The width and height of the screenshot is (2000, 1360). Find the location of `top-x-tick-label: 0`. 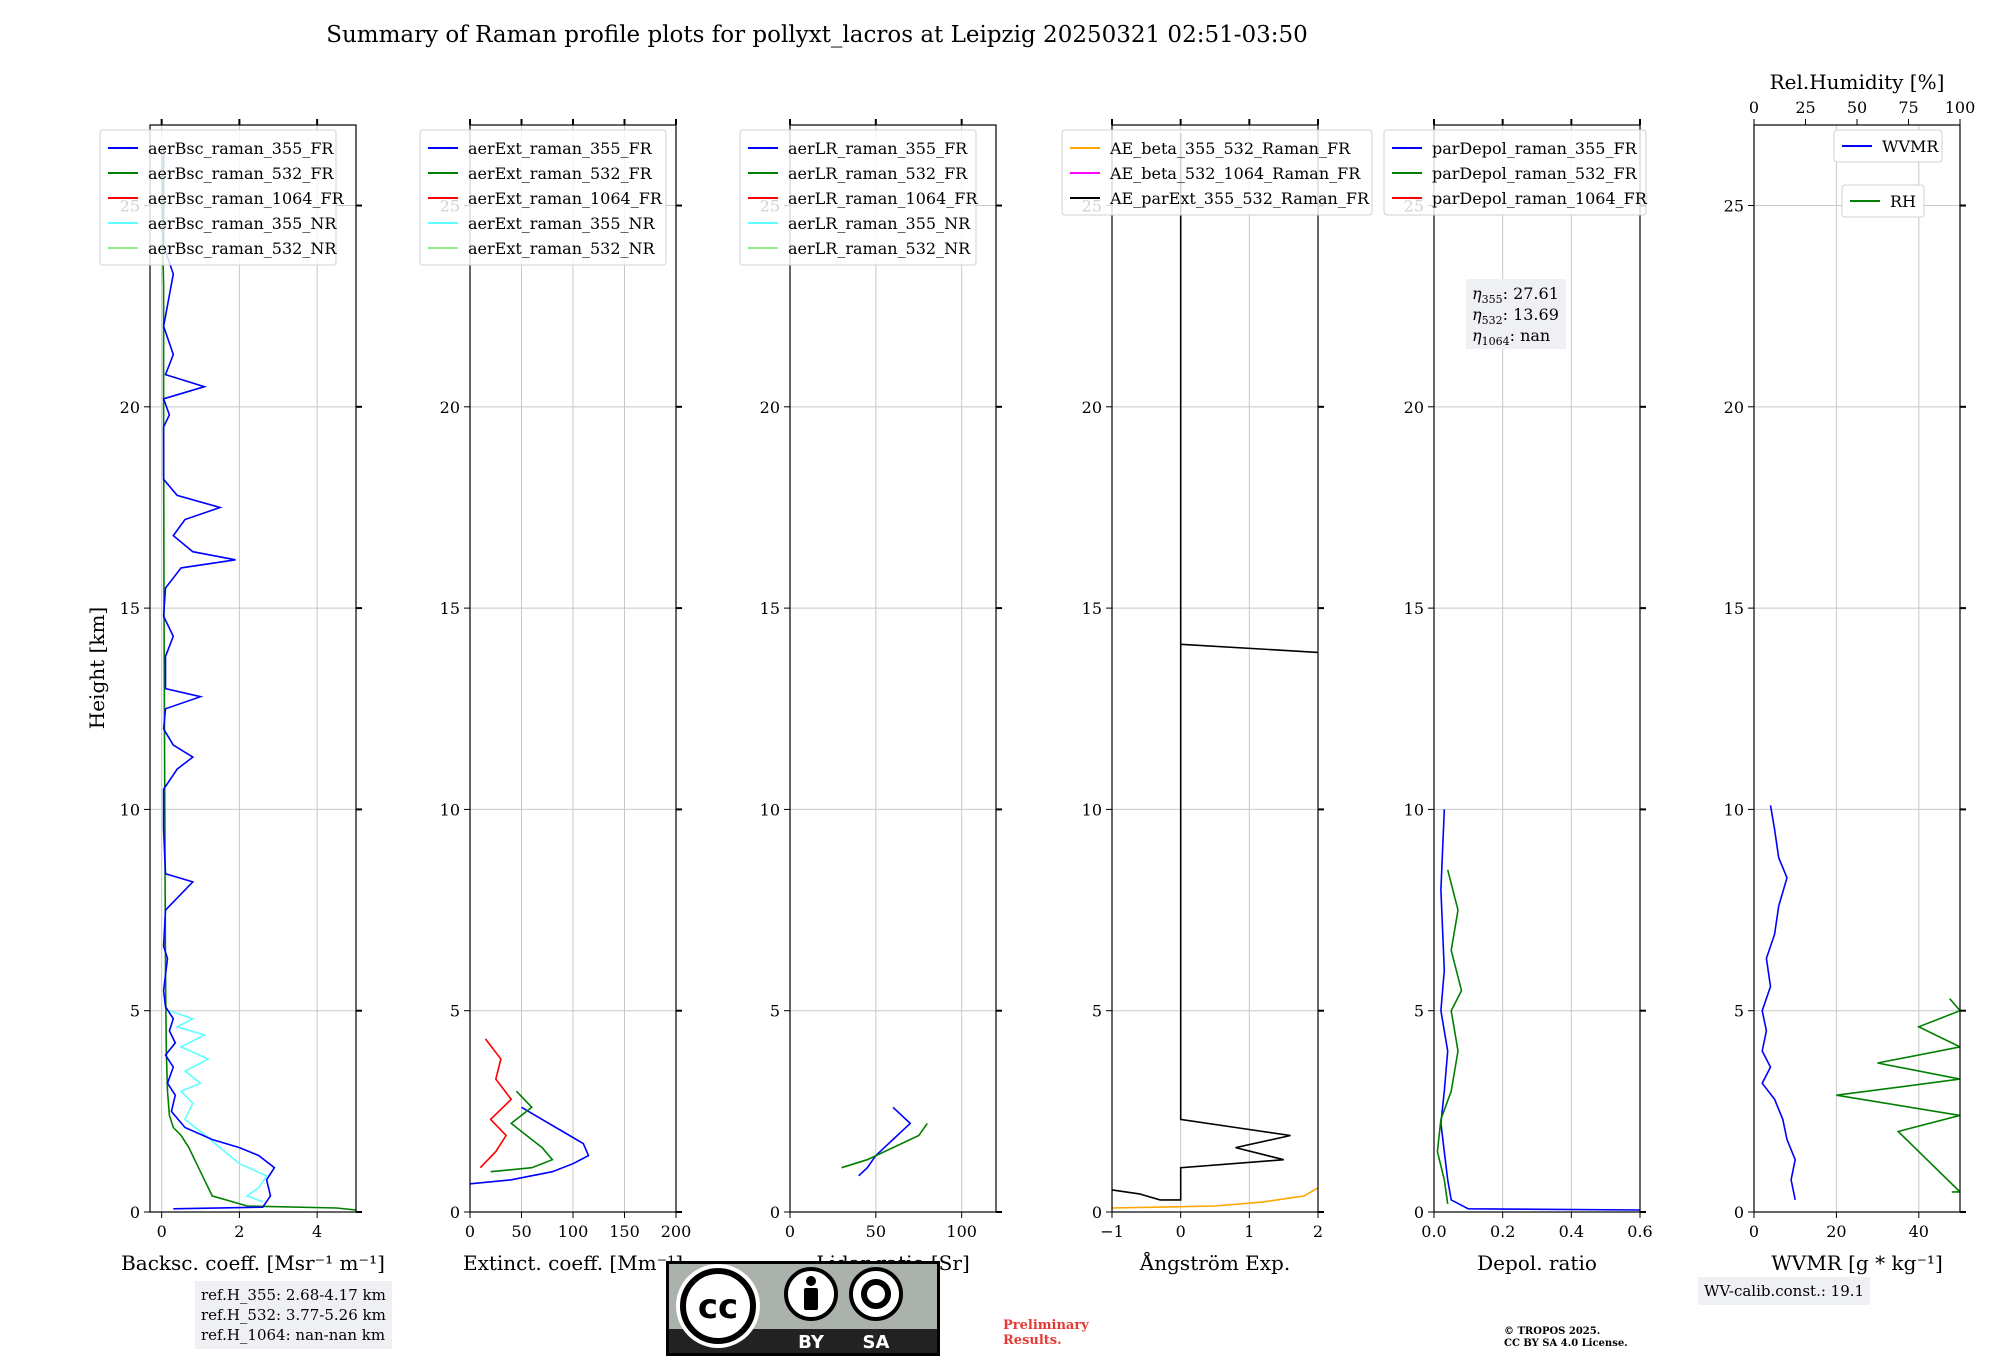

top-x-tick-label: 0 is located at coordinates (1754, 107).